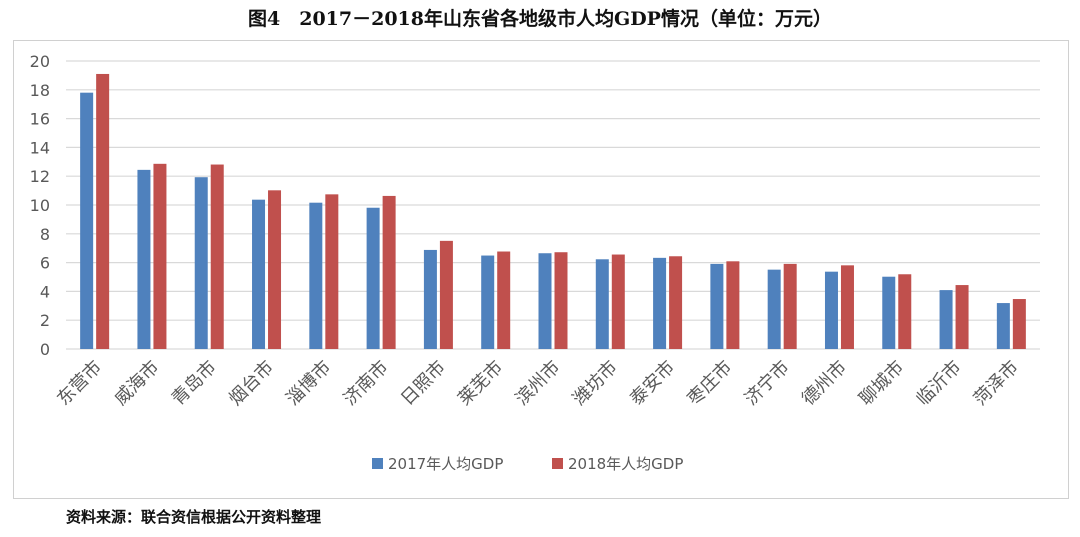  Describe the element at coordinates (40, 176) in the screenshot. I see `y-tick-label: 12` at that location.